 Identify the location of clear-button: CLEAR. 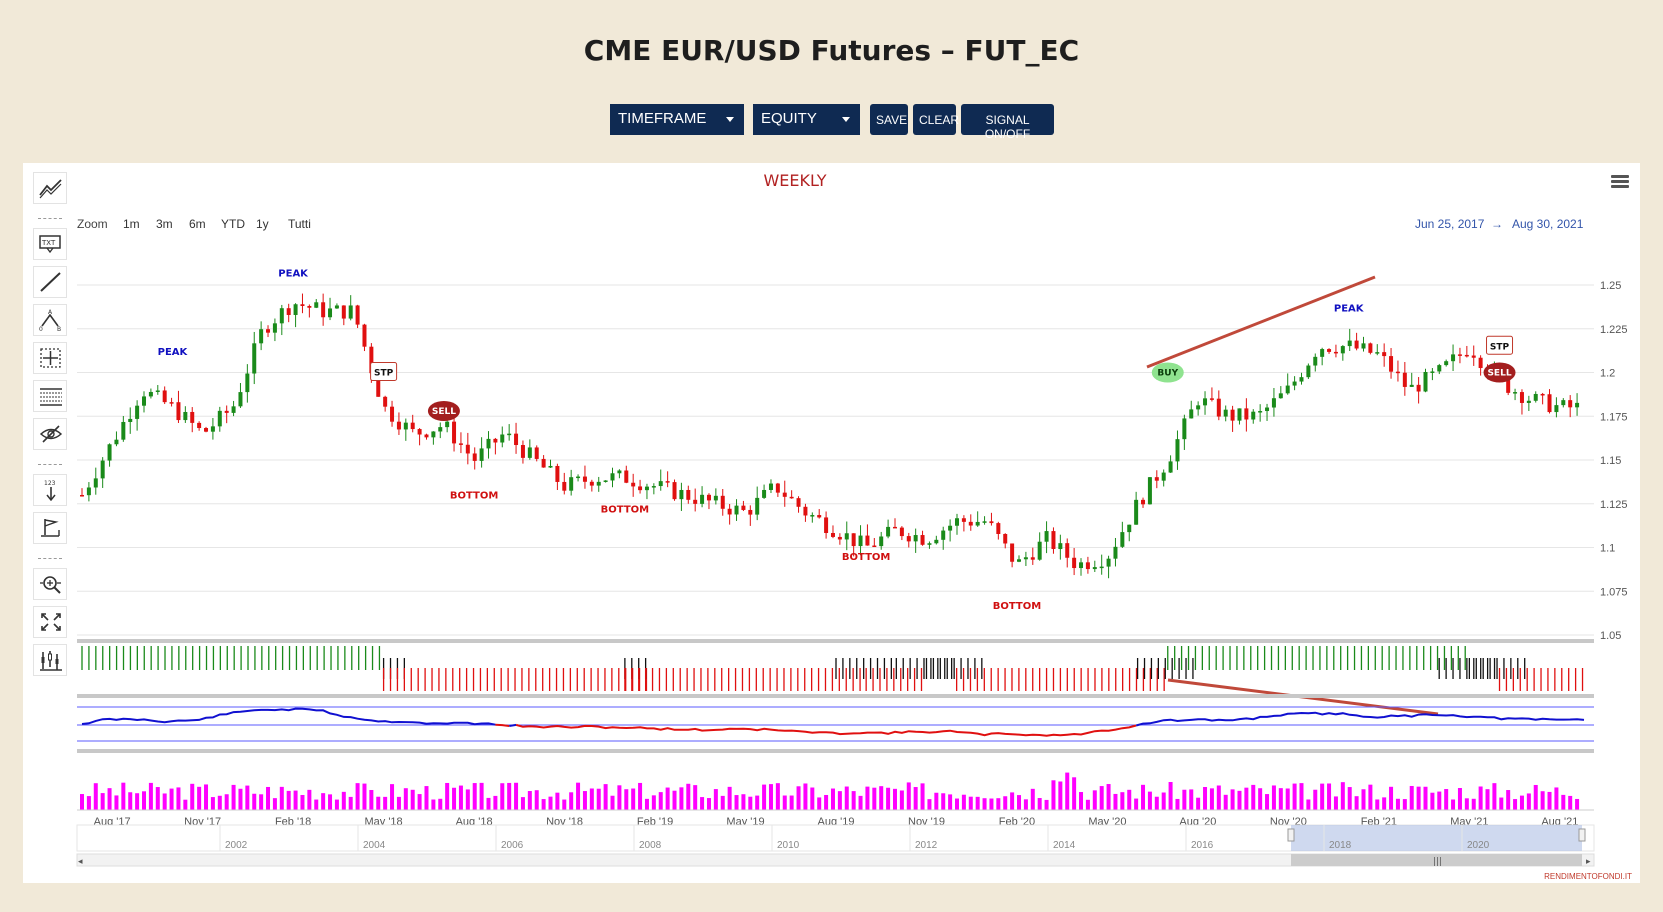
(936, 119).